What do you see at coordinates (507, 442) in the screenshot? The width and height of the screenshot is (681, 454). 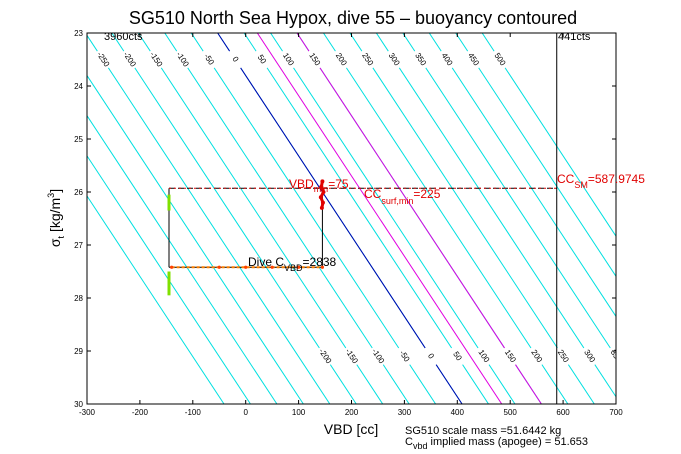 I see `footer-implied-suffix: implied mass (apogee) = 51.653` at bounding box center [507, 442].